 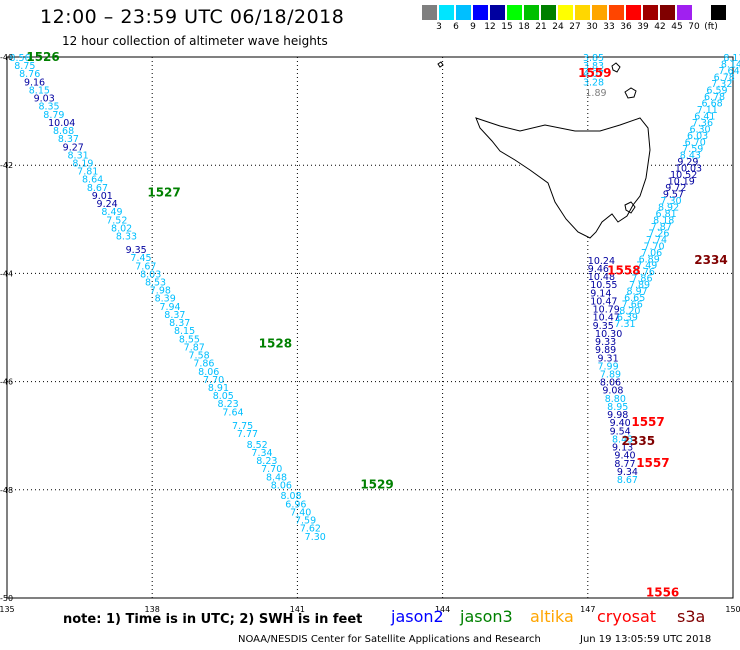 What do you see at coordinates (290, 496) in the screenshot?
I see `wave-height-value: 8.08` at bounding box center [290, 496].